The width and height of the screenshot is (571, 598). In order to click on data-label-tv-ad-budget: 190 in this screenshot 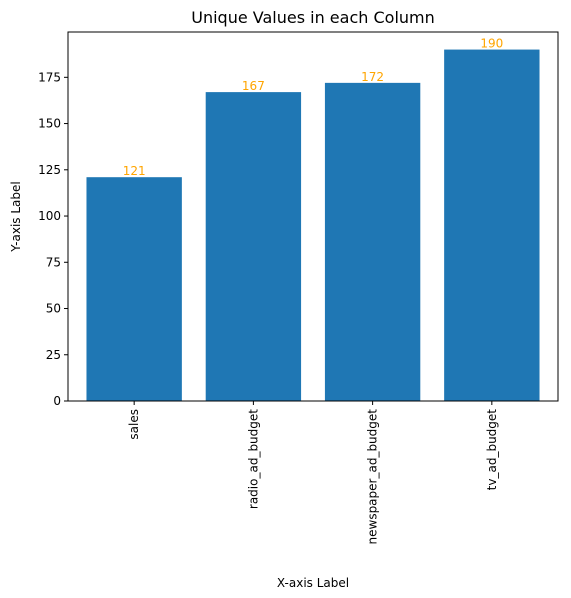, I will do `click(491, 44)`.